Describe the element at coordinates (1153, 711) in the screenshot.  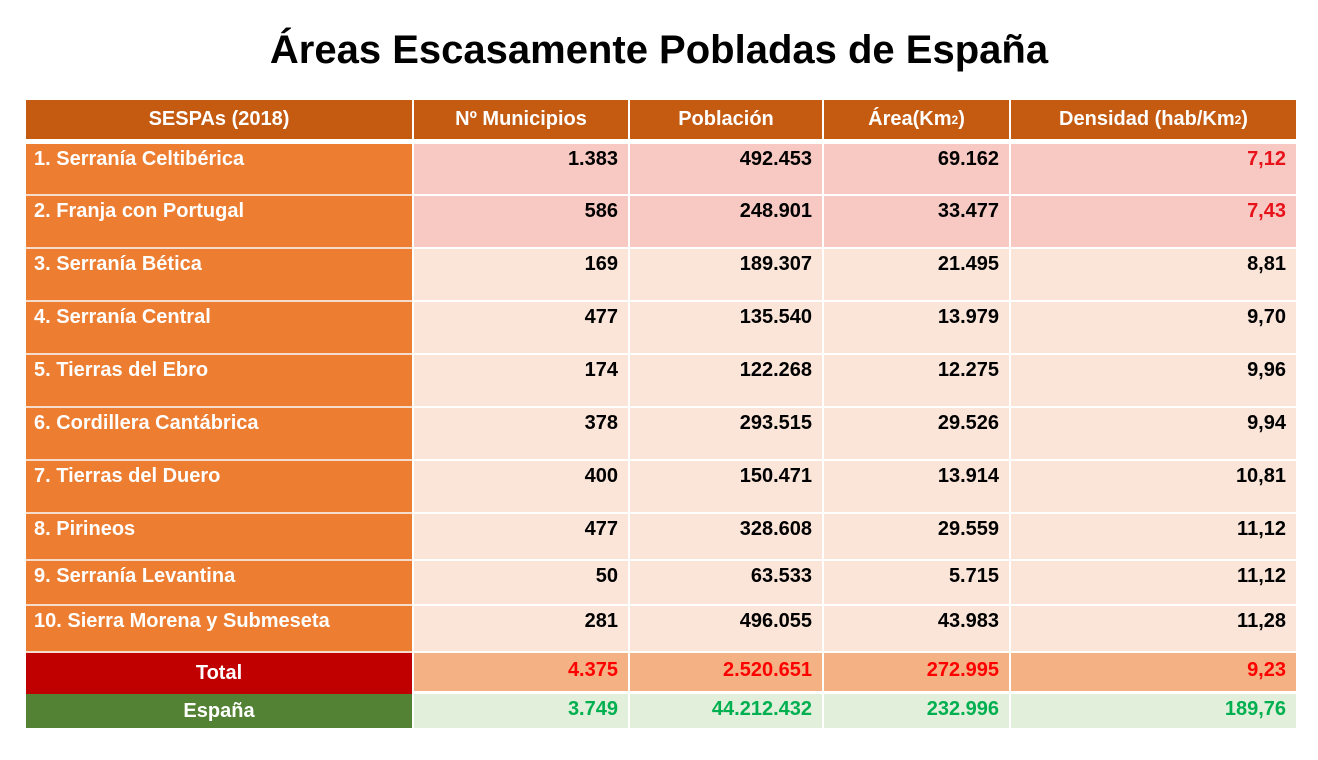
I see `espana-densidad: 189,76` at that location.